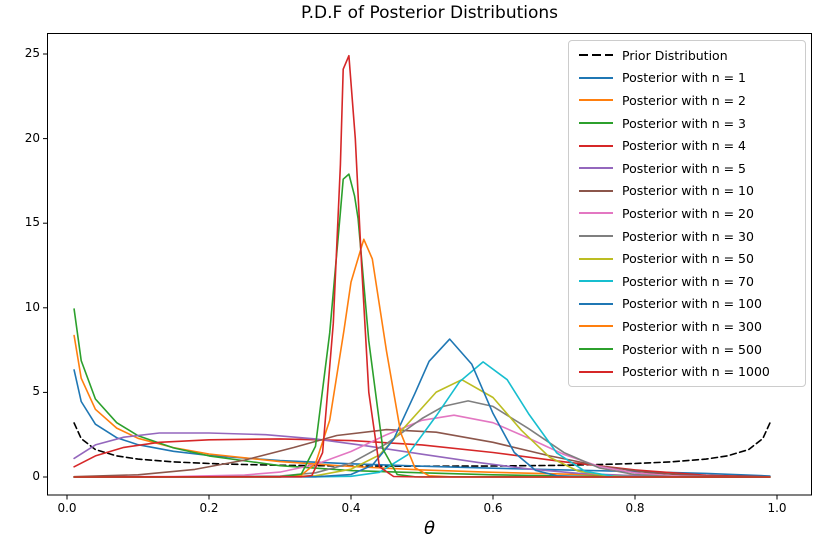 The width and height of the screenshot is (822, 555). What do you see at coordinates (675, 55) in the screenshot?
I see `legend-label: Prior Distribution` at bounding box center [675, 55].